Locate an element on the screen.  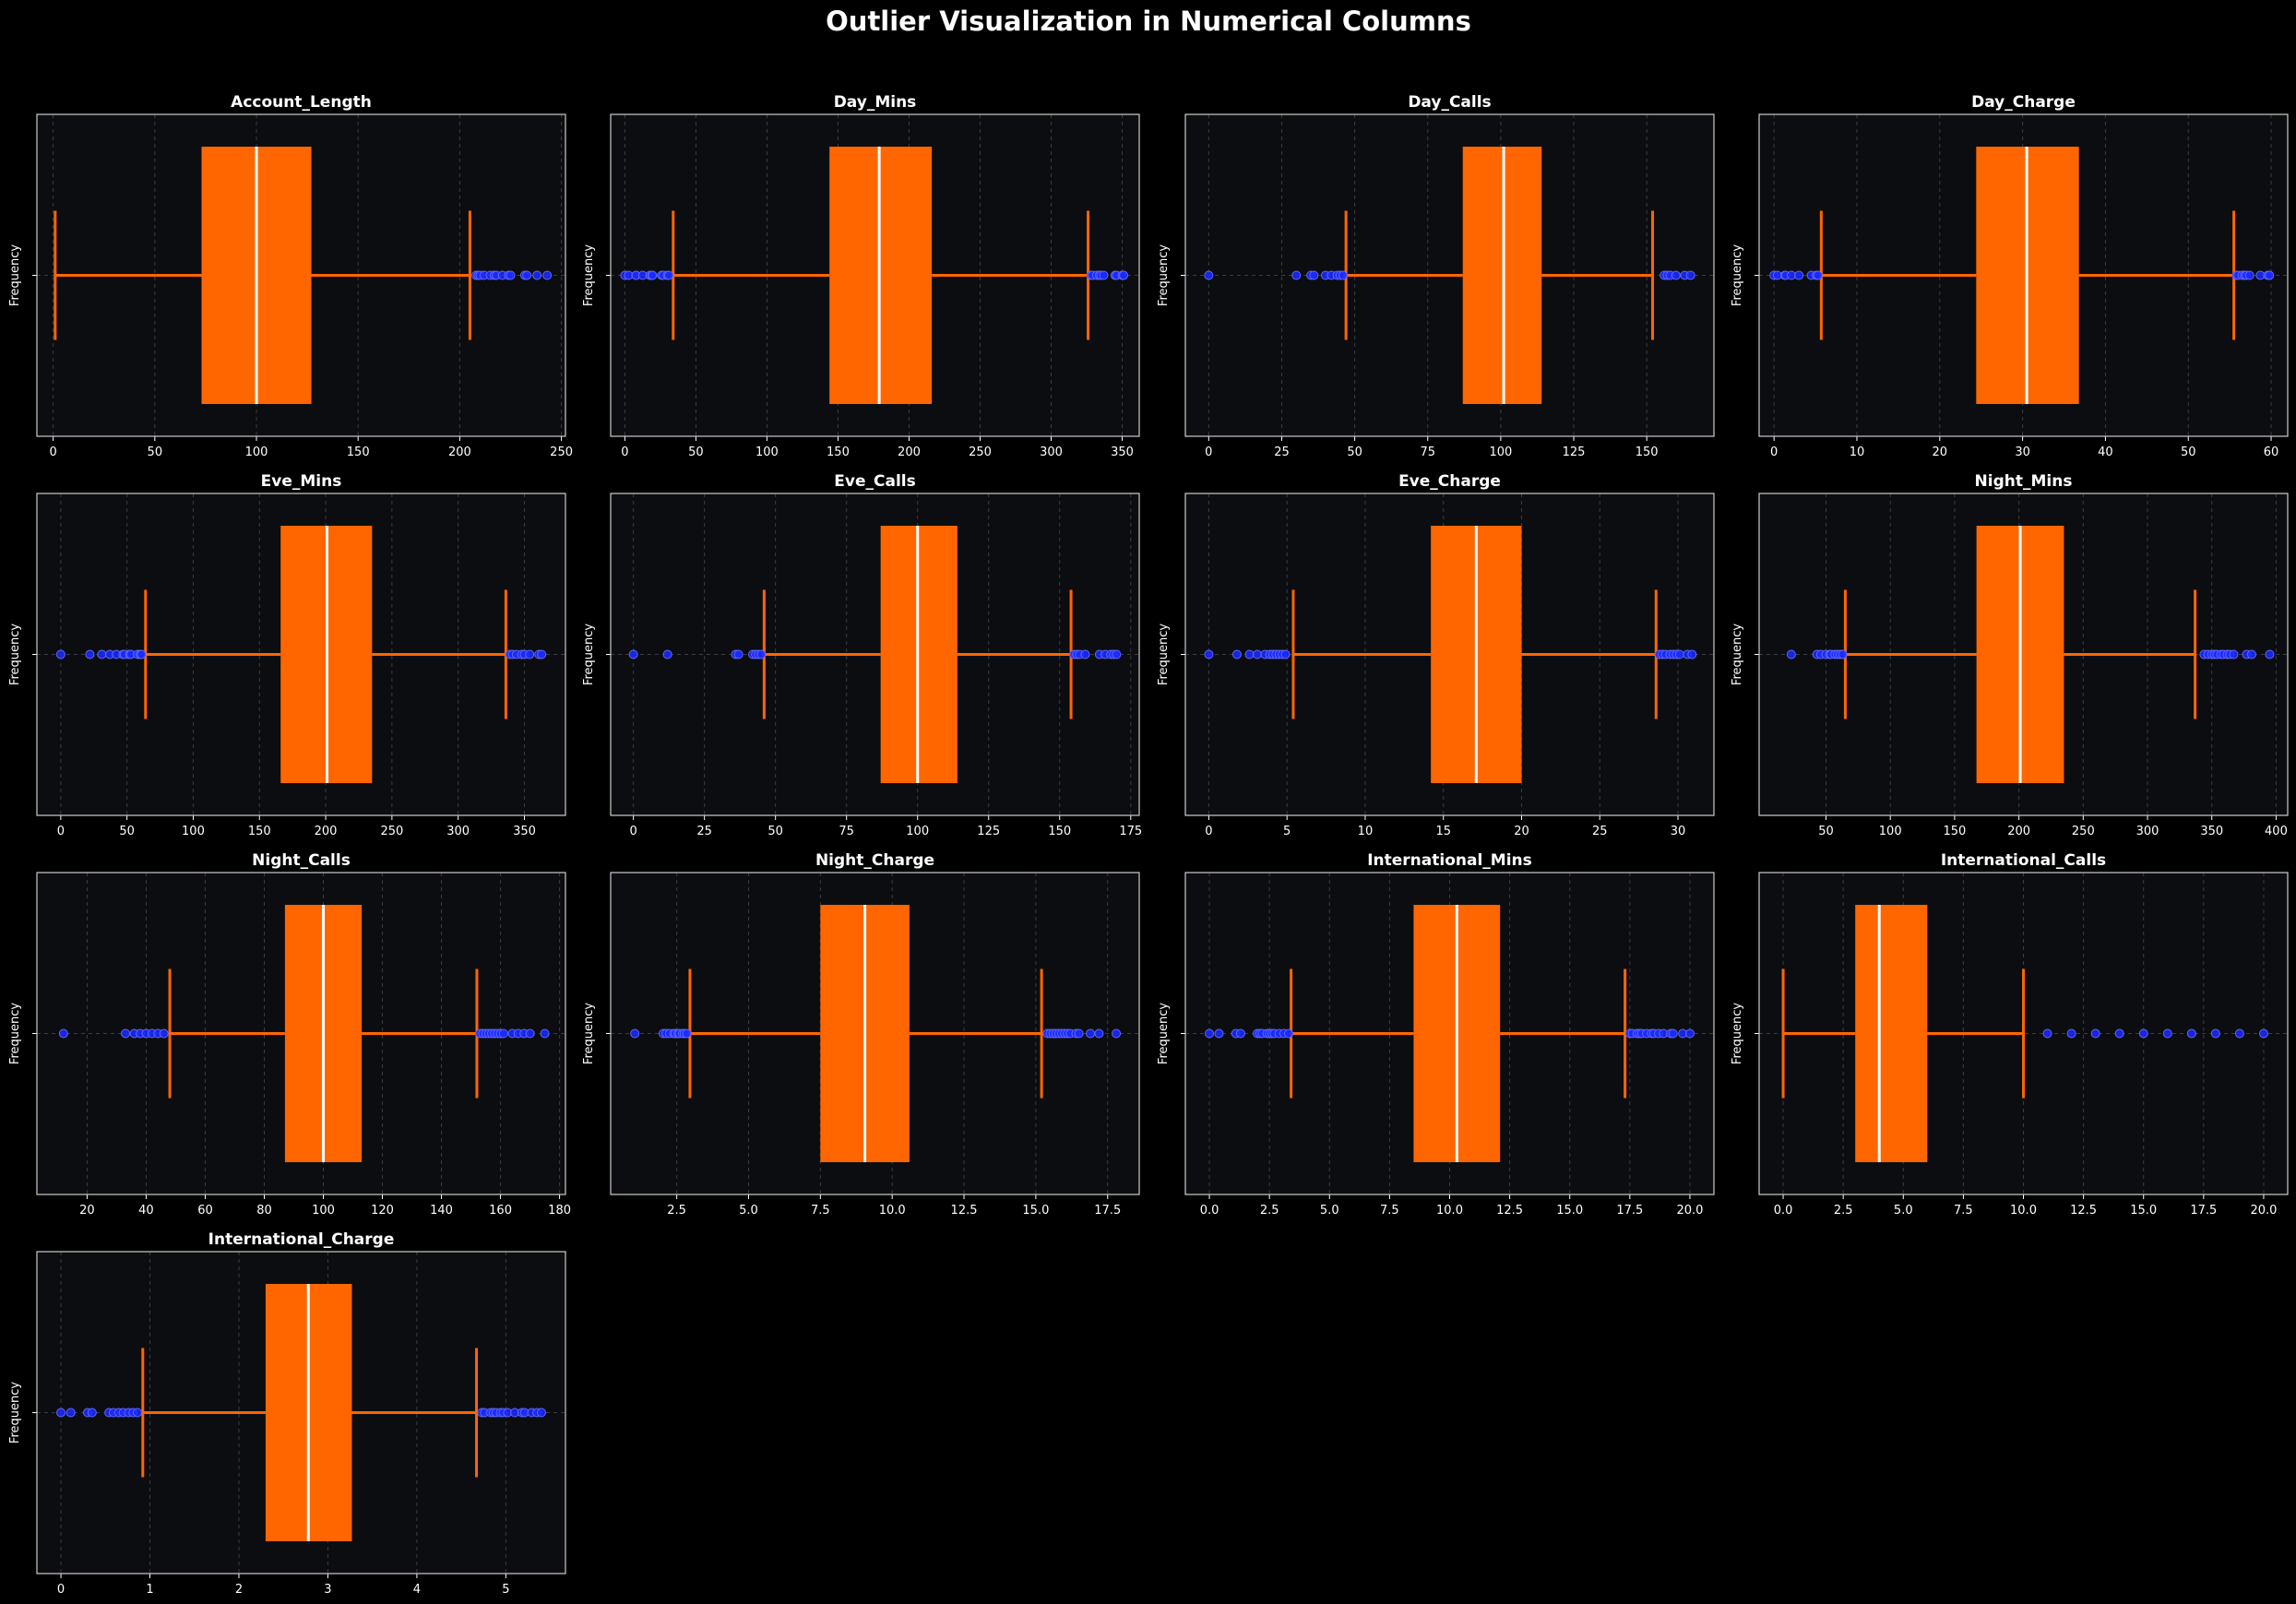
chart-6-x-tick-label: 5 is located at coordinates (1287, 831).